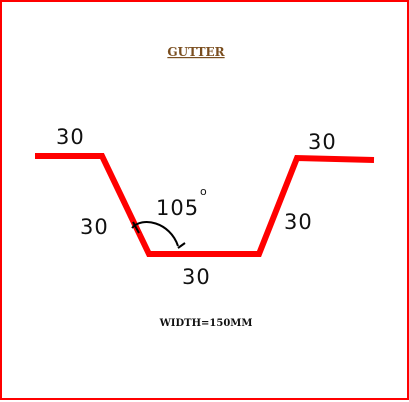 This screenshot has height=402, width=409. What do you see at coordinates (206, 323) in the screenshot?
I see `width-note: WIDTH=150MM` at bounding box center [206, 323].